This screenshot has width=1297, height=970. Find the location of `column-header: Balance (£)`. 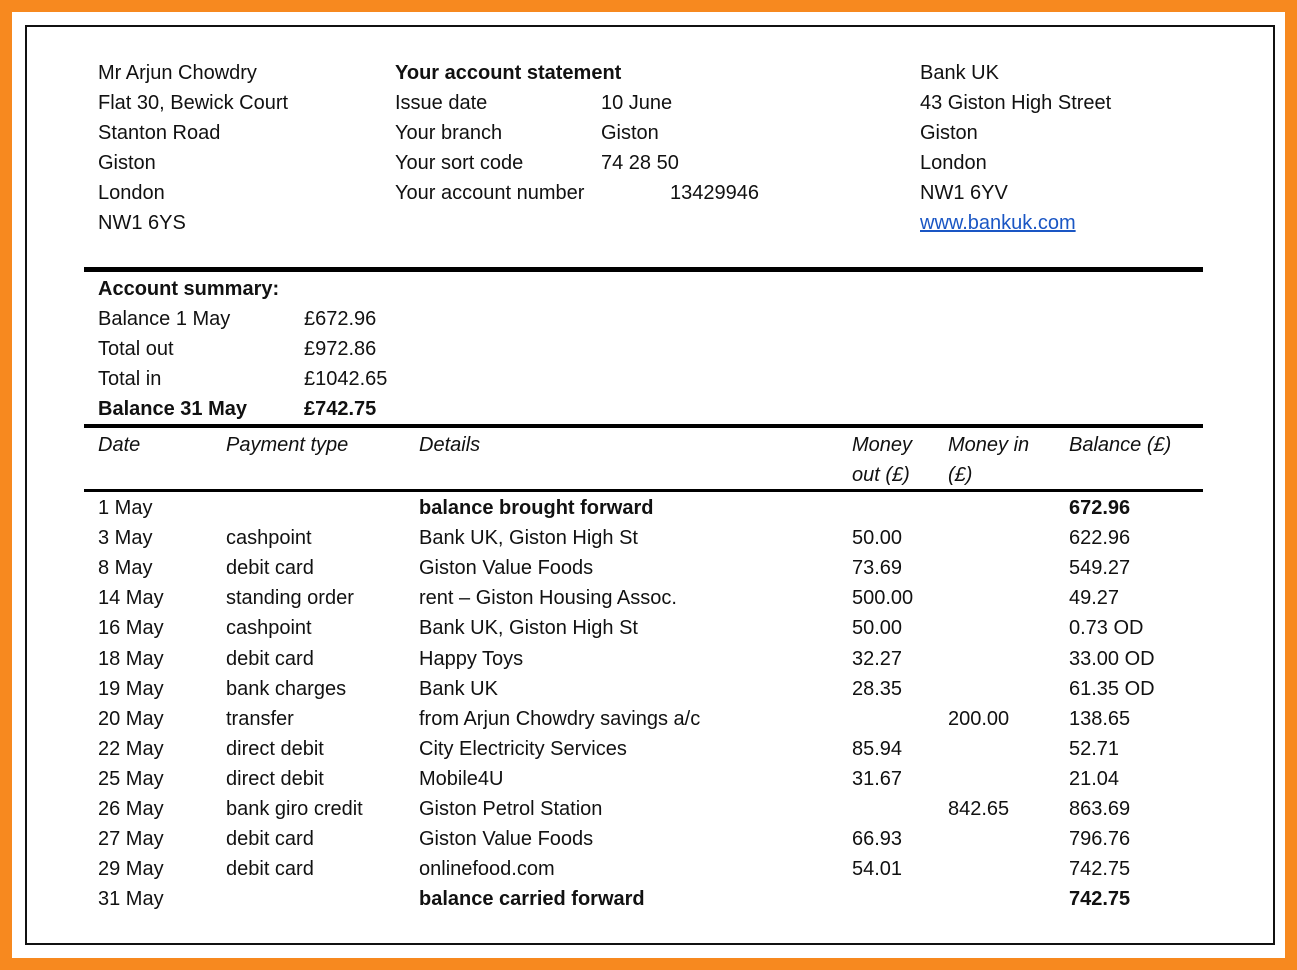

column-header: Balance (£) is located at coordinates (1120, 445).